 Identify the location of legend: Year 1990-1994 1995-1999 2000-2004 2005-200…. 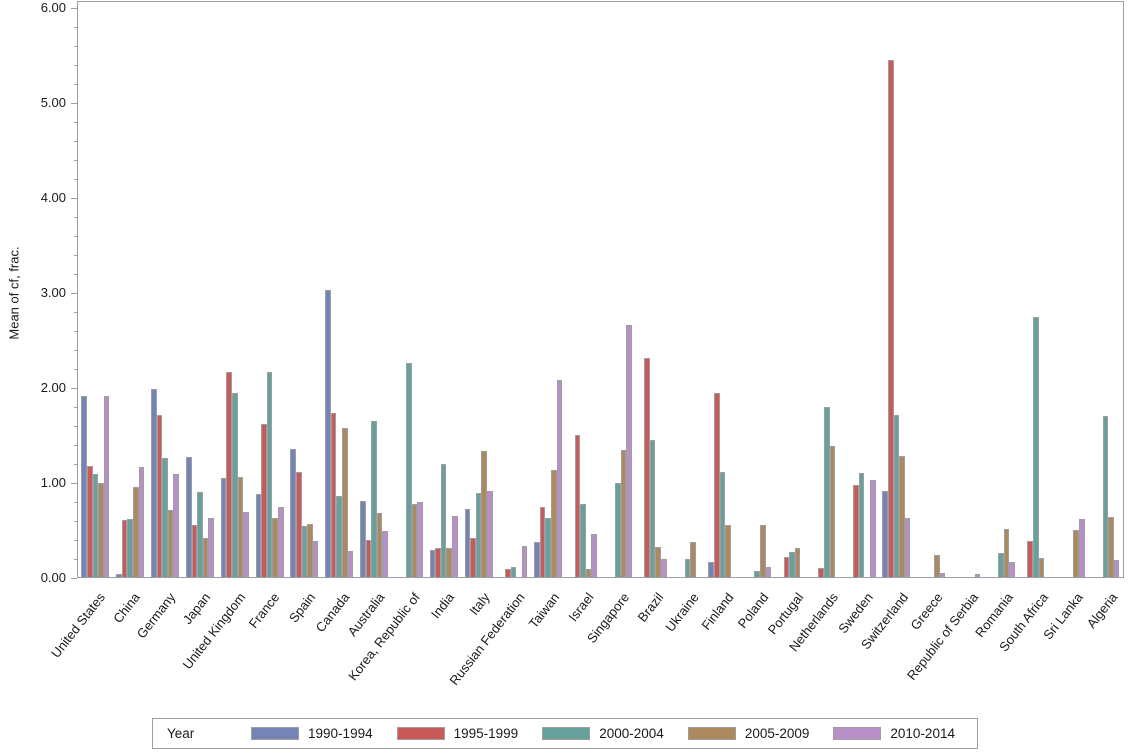
(565, 733).